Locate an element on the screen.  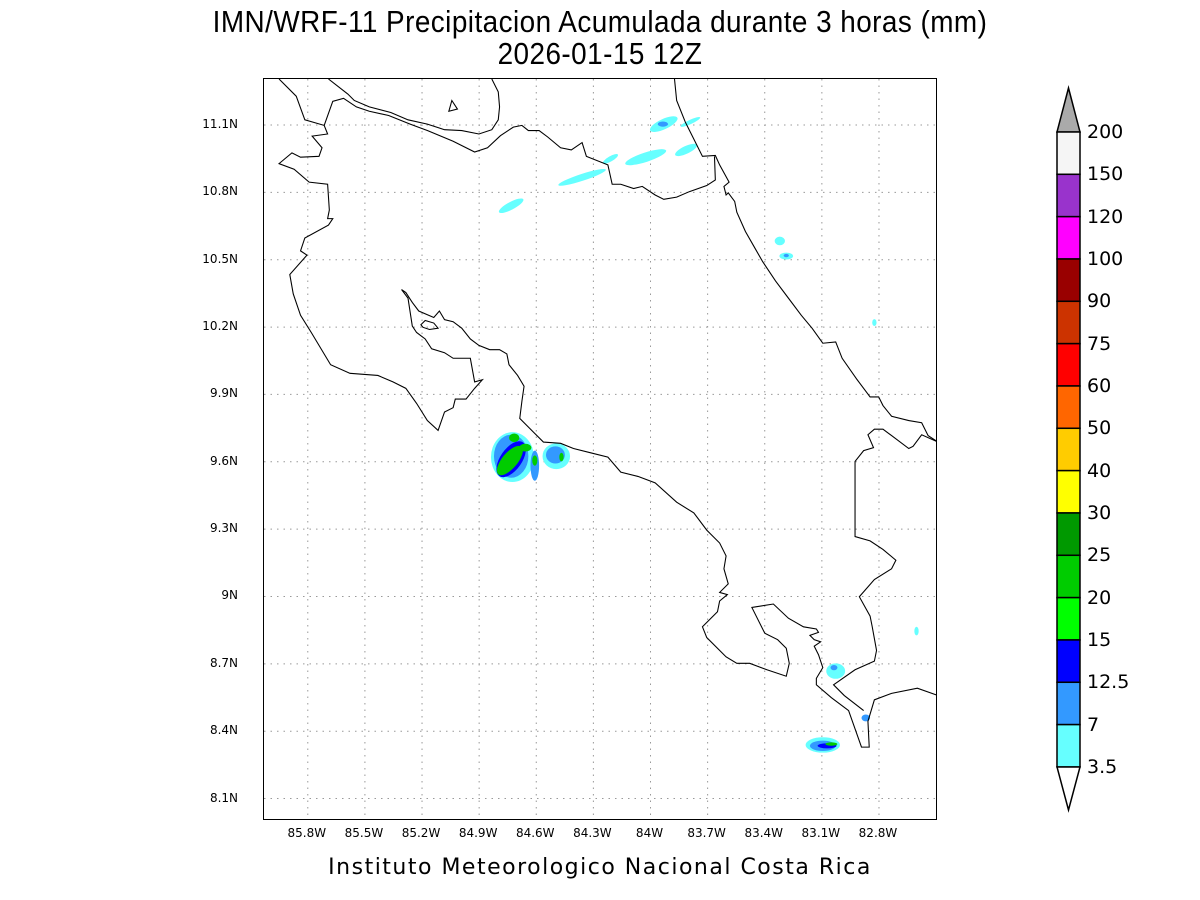
colorbar-over-arrow is located at coordinates (1068, 109).